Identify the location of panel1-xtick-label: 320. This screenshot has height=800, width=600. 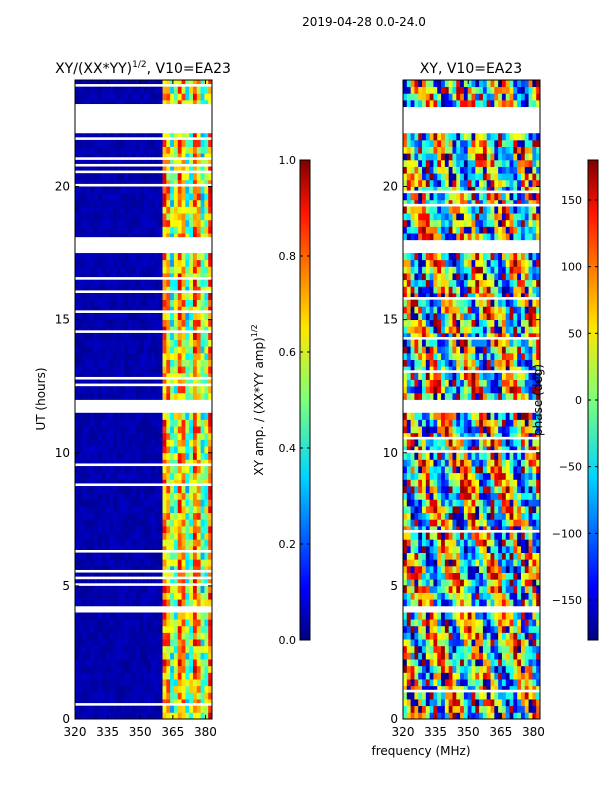
(75, 732).